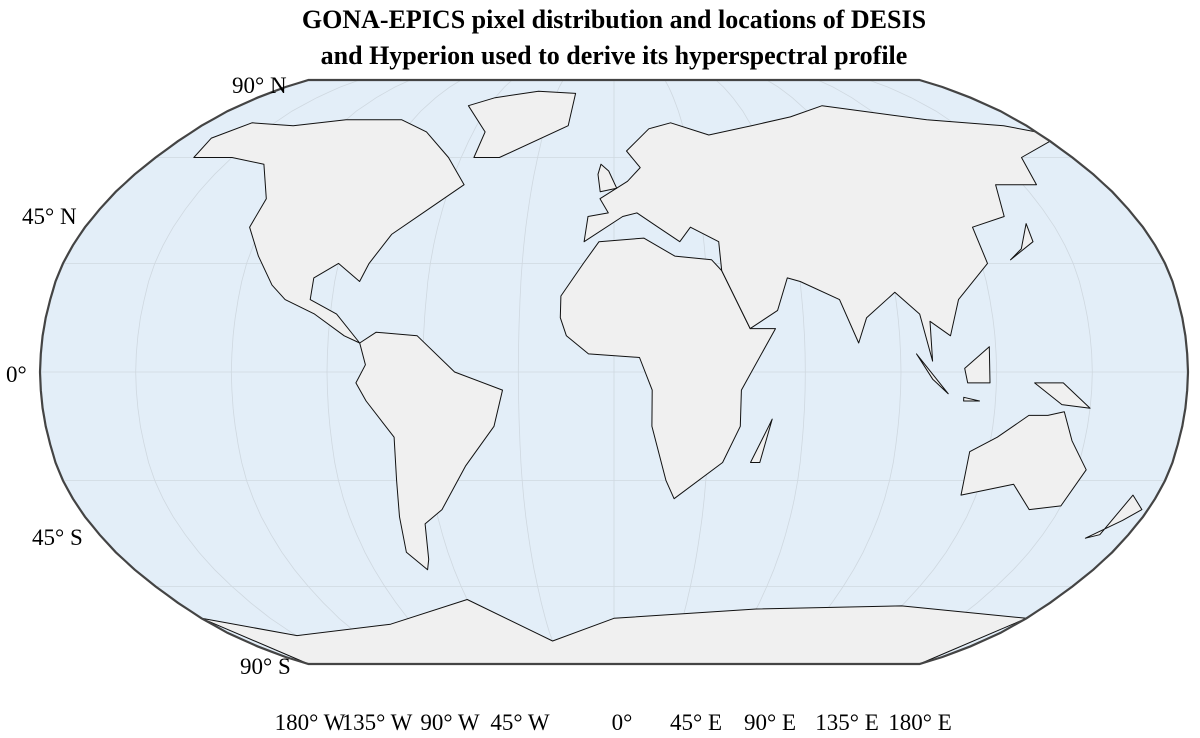  I want to click on longitude-label: 90° W, so click(450, 722).